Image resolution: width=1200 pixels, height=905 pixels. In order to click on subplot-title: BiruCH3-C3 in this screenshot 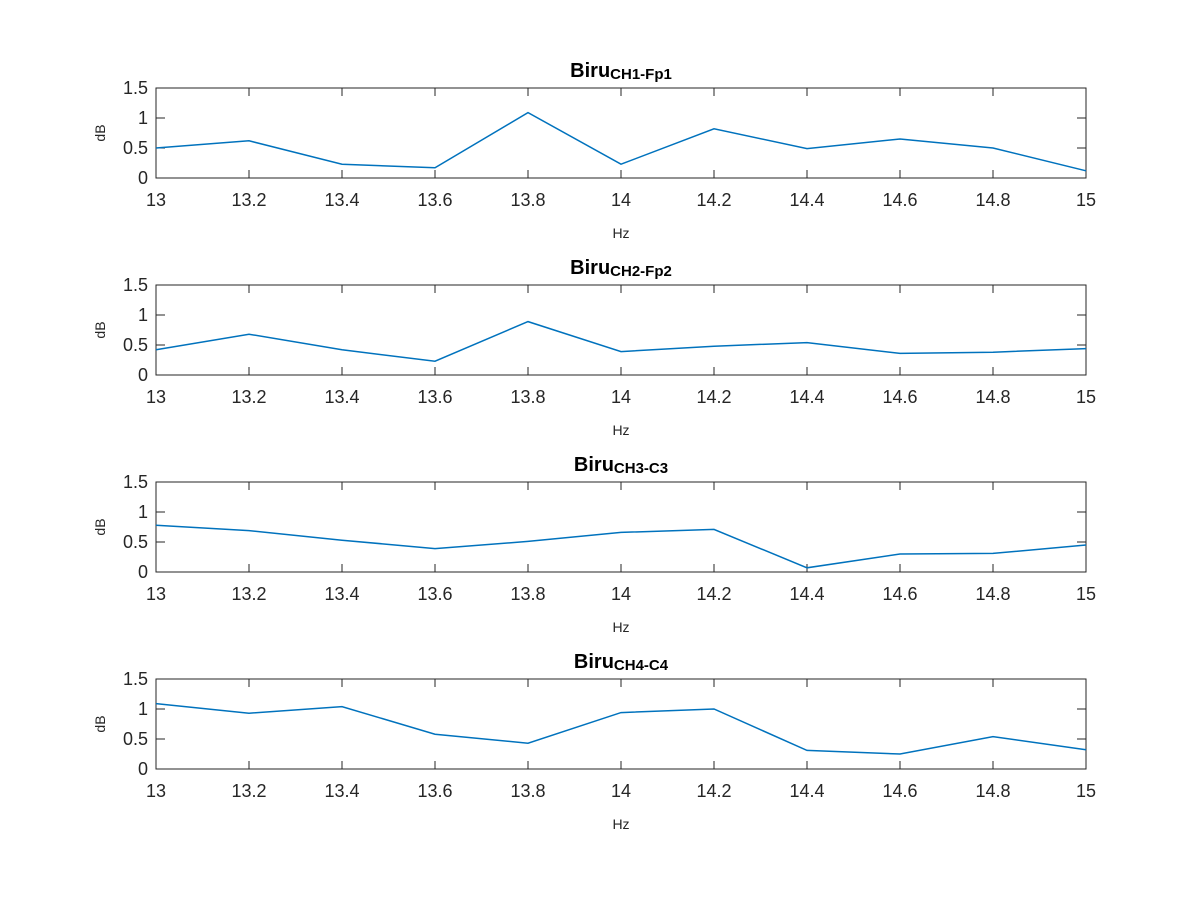, I will do `click(621, 465)`.